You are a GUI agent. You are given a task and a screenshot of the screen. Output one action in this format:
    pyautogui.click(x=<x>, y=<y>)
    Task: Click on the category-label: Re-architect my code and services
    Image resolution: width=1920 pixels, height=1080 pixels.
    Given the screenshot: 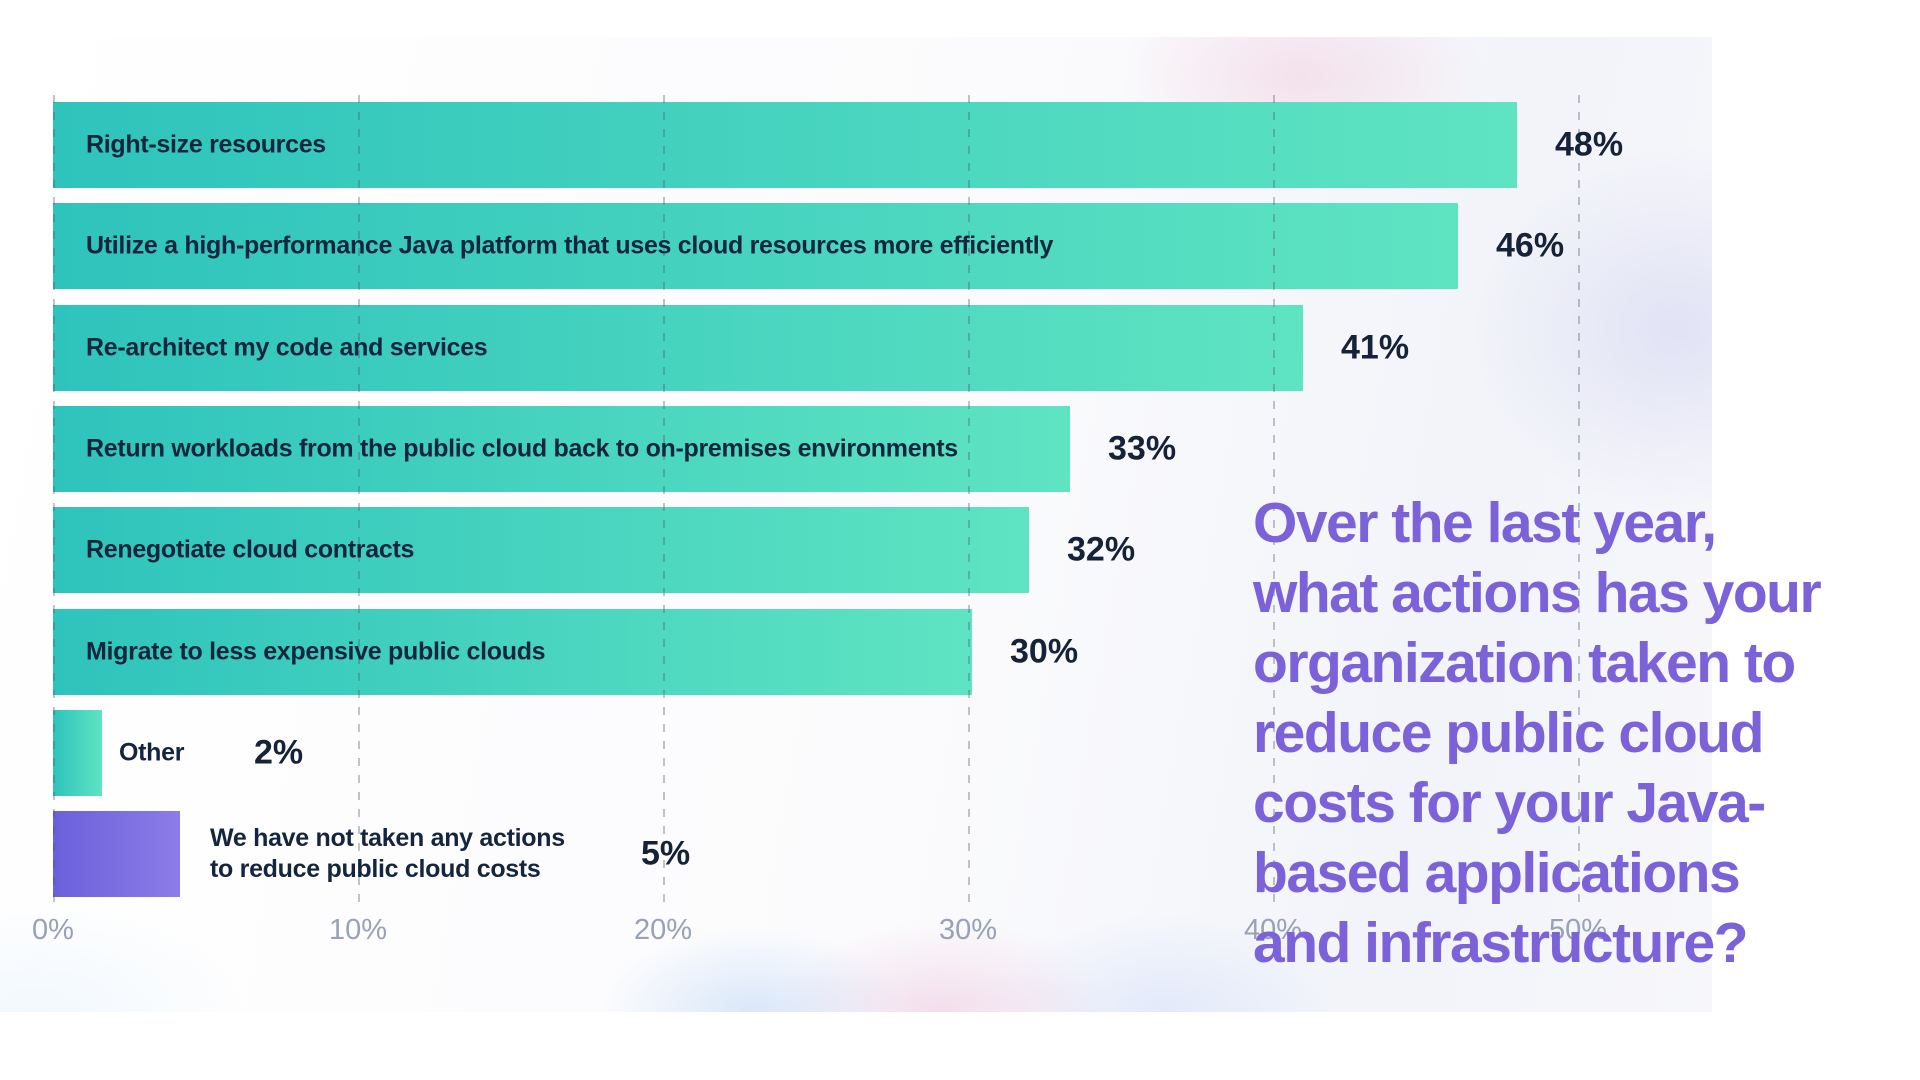 What is the action you would take?
    pyautogui.click(x=287, y=347)
    